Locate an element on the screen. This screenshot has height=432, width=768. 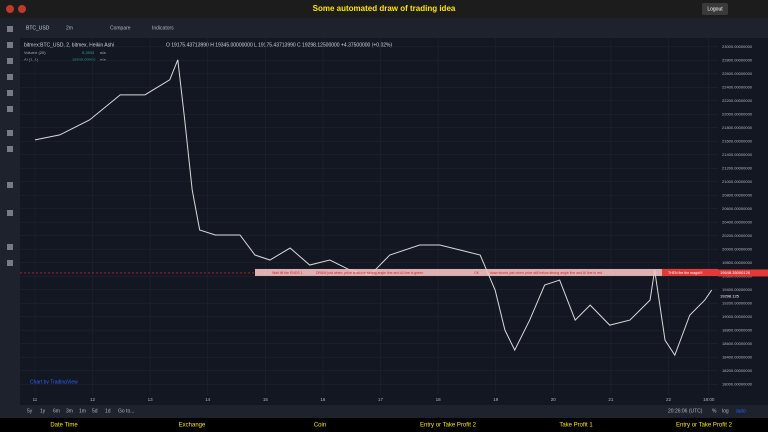
range-button: 1d is located at coordinates (108, 411).